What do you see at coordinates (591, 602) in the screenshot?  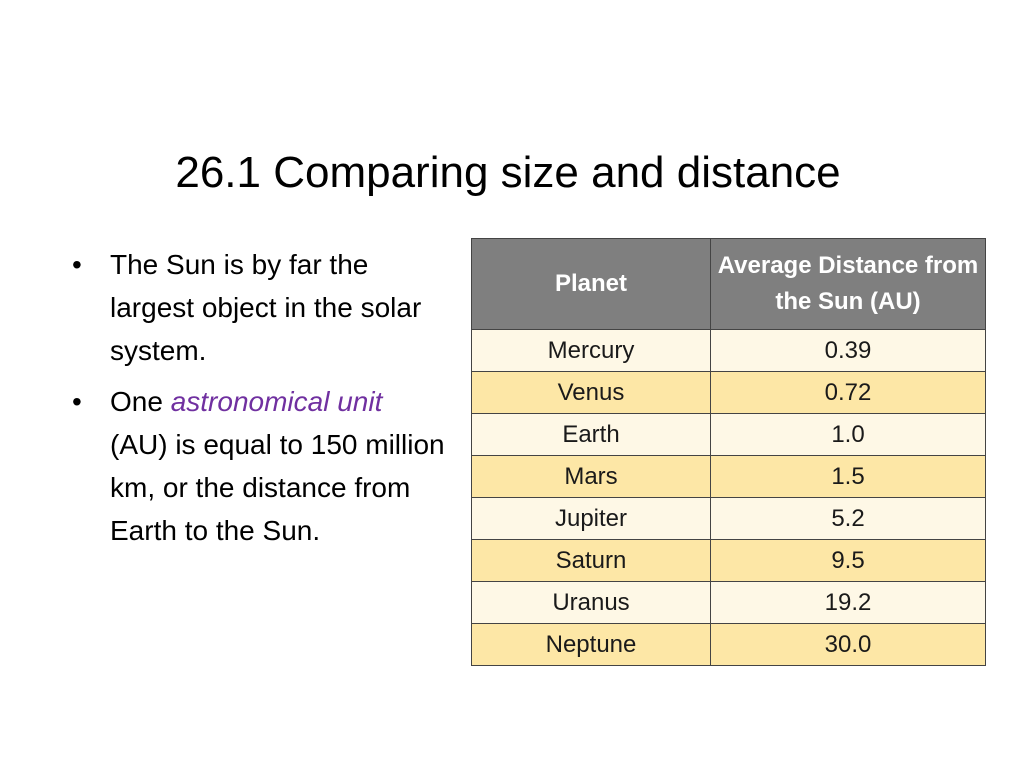 I see `planet-cell: Uranus` at bounding box center [591, 602].